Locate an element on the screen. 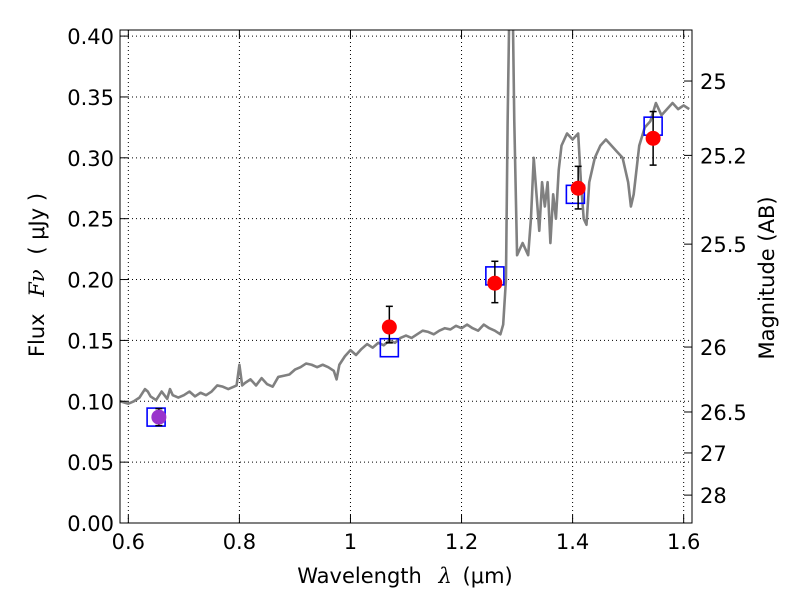  y2-tick-label: 25.5 is located at coordinates (723, 245).